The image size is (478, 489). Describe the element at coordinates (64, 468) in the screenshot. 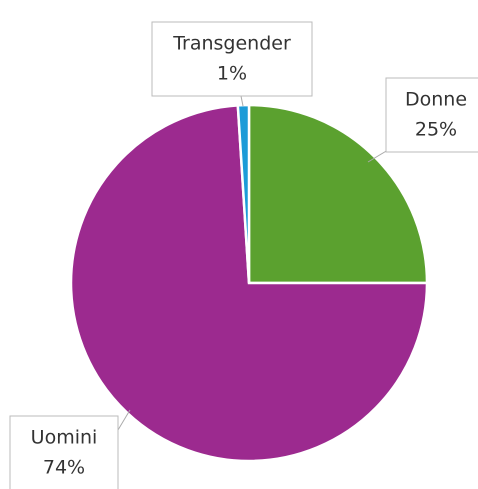

I see `value-label: 74%` at that location.